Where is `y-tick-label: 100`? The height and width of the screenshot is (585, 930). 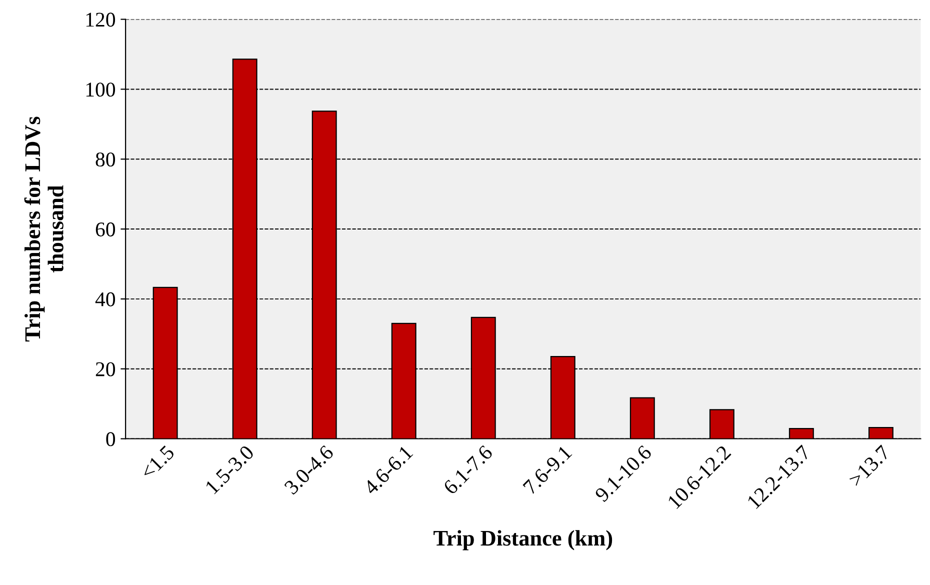
y-tick-label: 100 is located at coordinates (101, 89).